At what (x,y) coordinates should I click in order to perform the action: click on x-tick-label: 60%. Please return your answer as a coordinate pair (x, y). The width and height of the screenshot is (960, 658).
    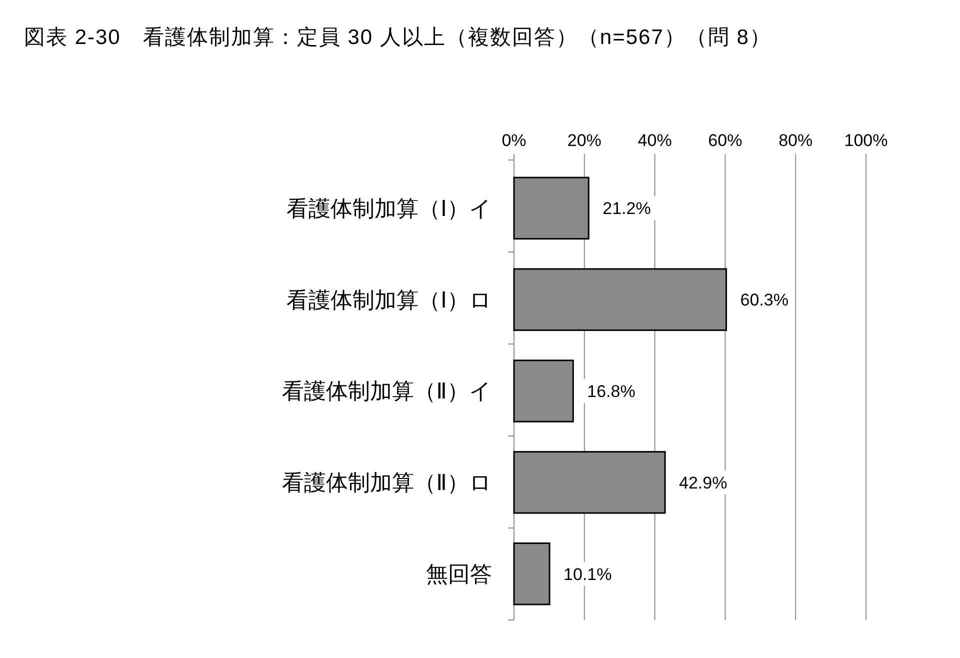
    Looking at the image, I should click on (725, 140).